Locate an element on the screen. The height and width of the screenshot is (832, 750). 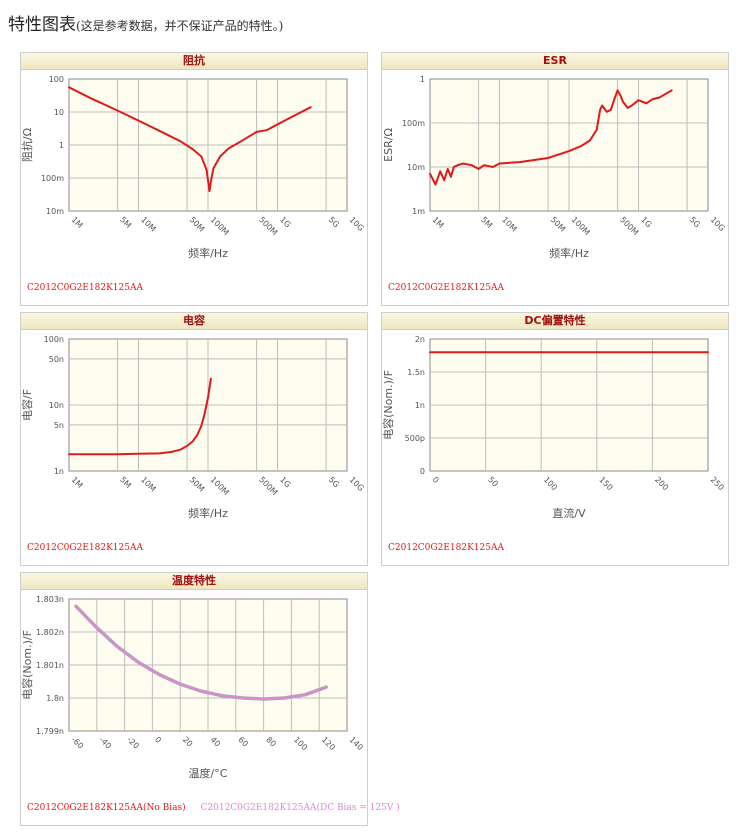
x-tick-label: 200 is located at coordinates (661, 483).